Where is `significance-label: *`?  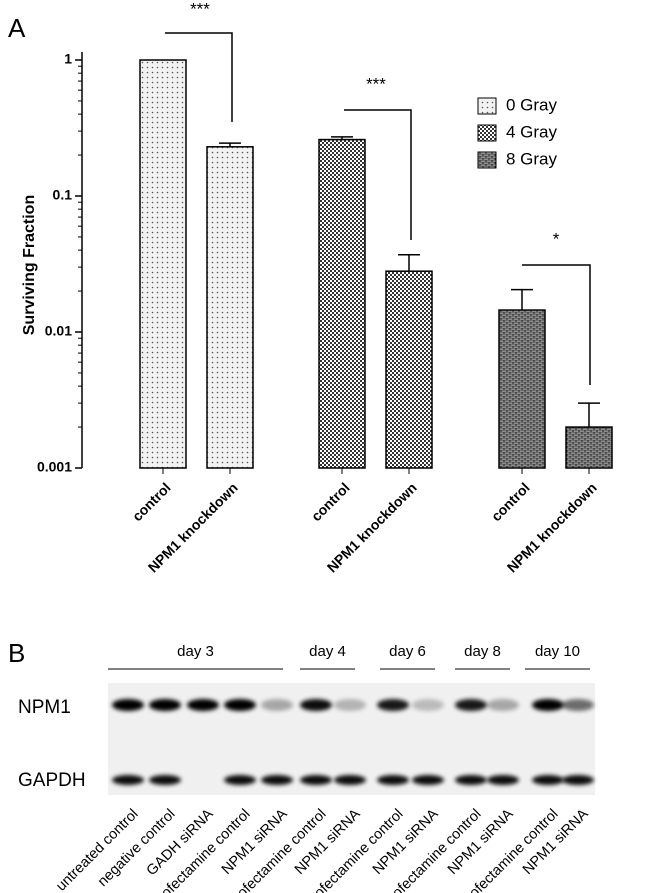
significance-label: * is located at coordinates (556, 238).